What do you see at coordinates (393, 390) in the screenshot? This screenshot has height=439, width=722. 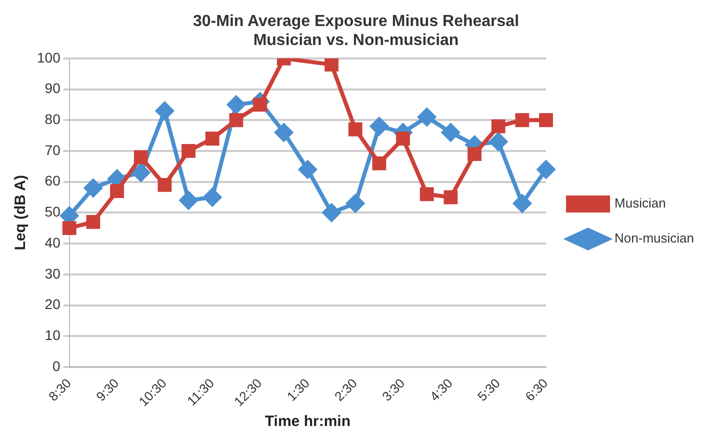 I see `x-tick-label: 3:30` at bounding box center [393, 390].